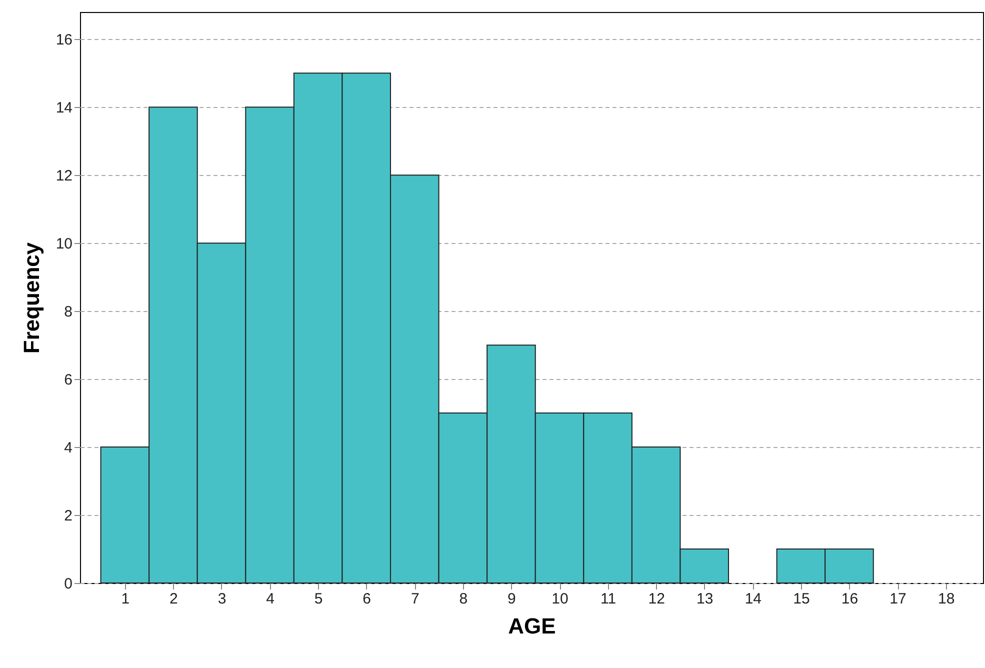 The width and height of the screenshot is (985, 668). What do you see at coordinates (946, 599) in the screenshot?
I see `x-tick-label: 18` at bounding box center [946, 599].